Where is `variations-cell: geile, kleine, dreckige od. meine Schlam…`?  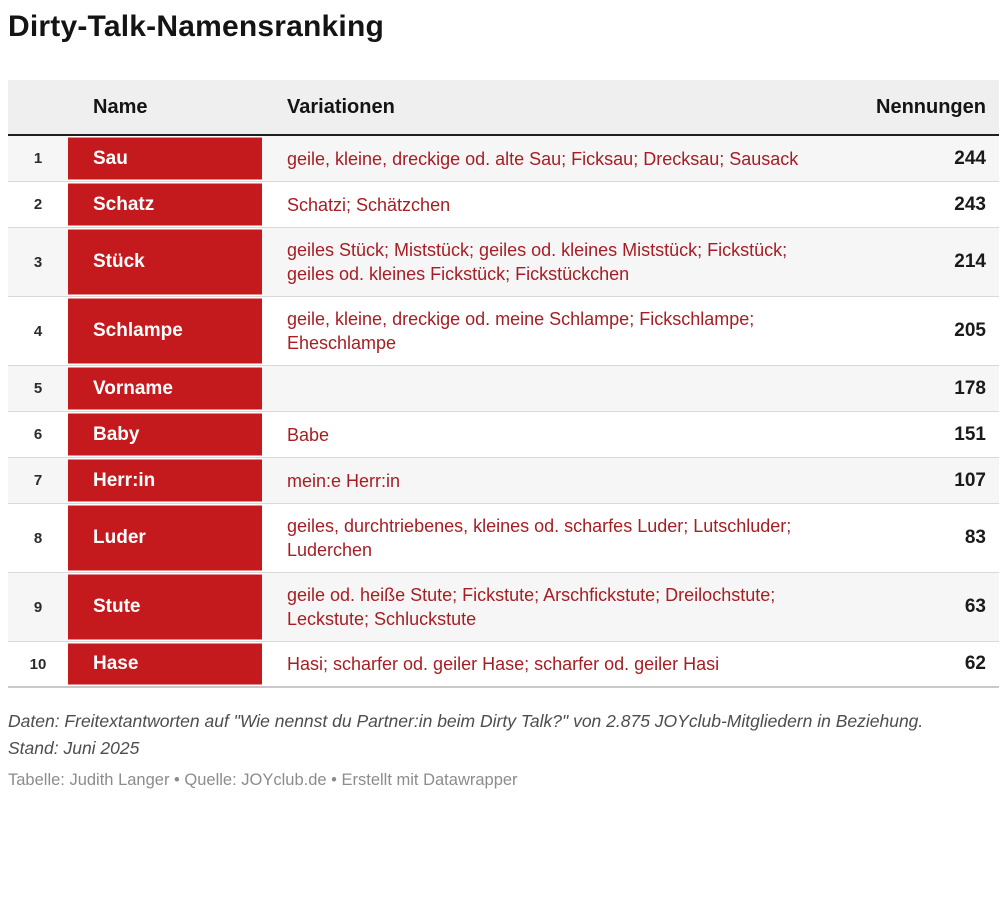
variations-cell: geile, kleine, dreckige od. meine Schlam… is located at coordinates (521, 331).